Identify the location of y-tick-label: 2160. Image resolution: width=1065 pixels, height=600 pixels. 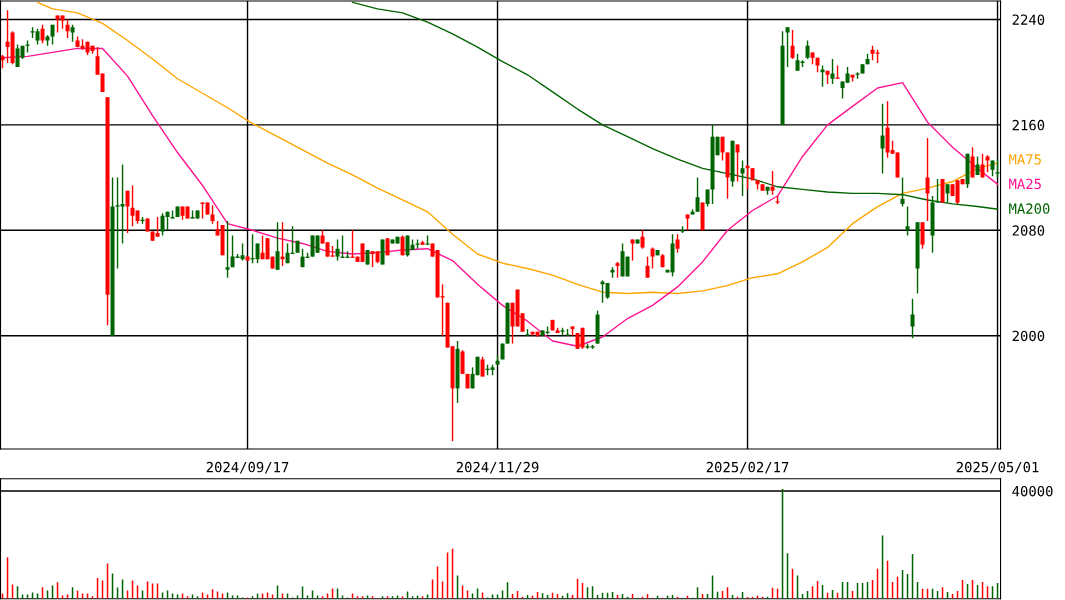
(1028, 125).